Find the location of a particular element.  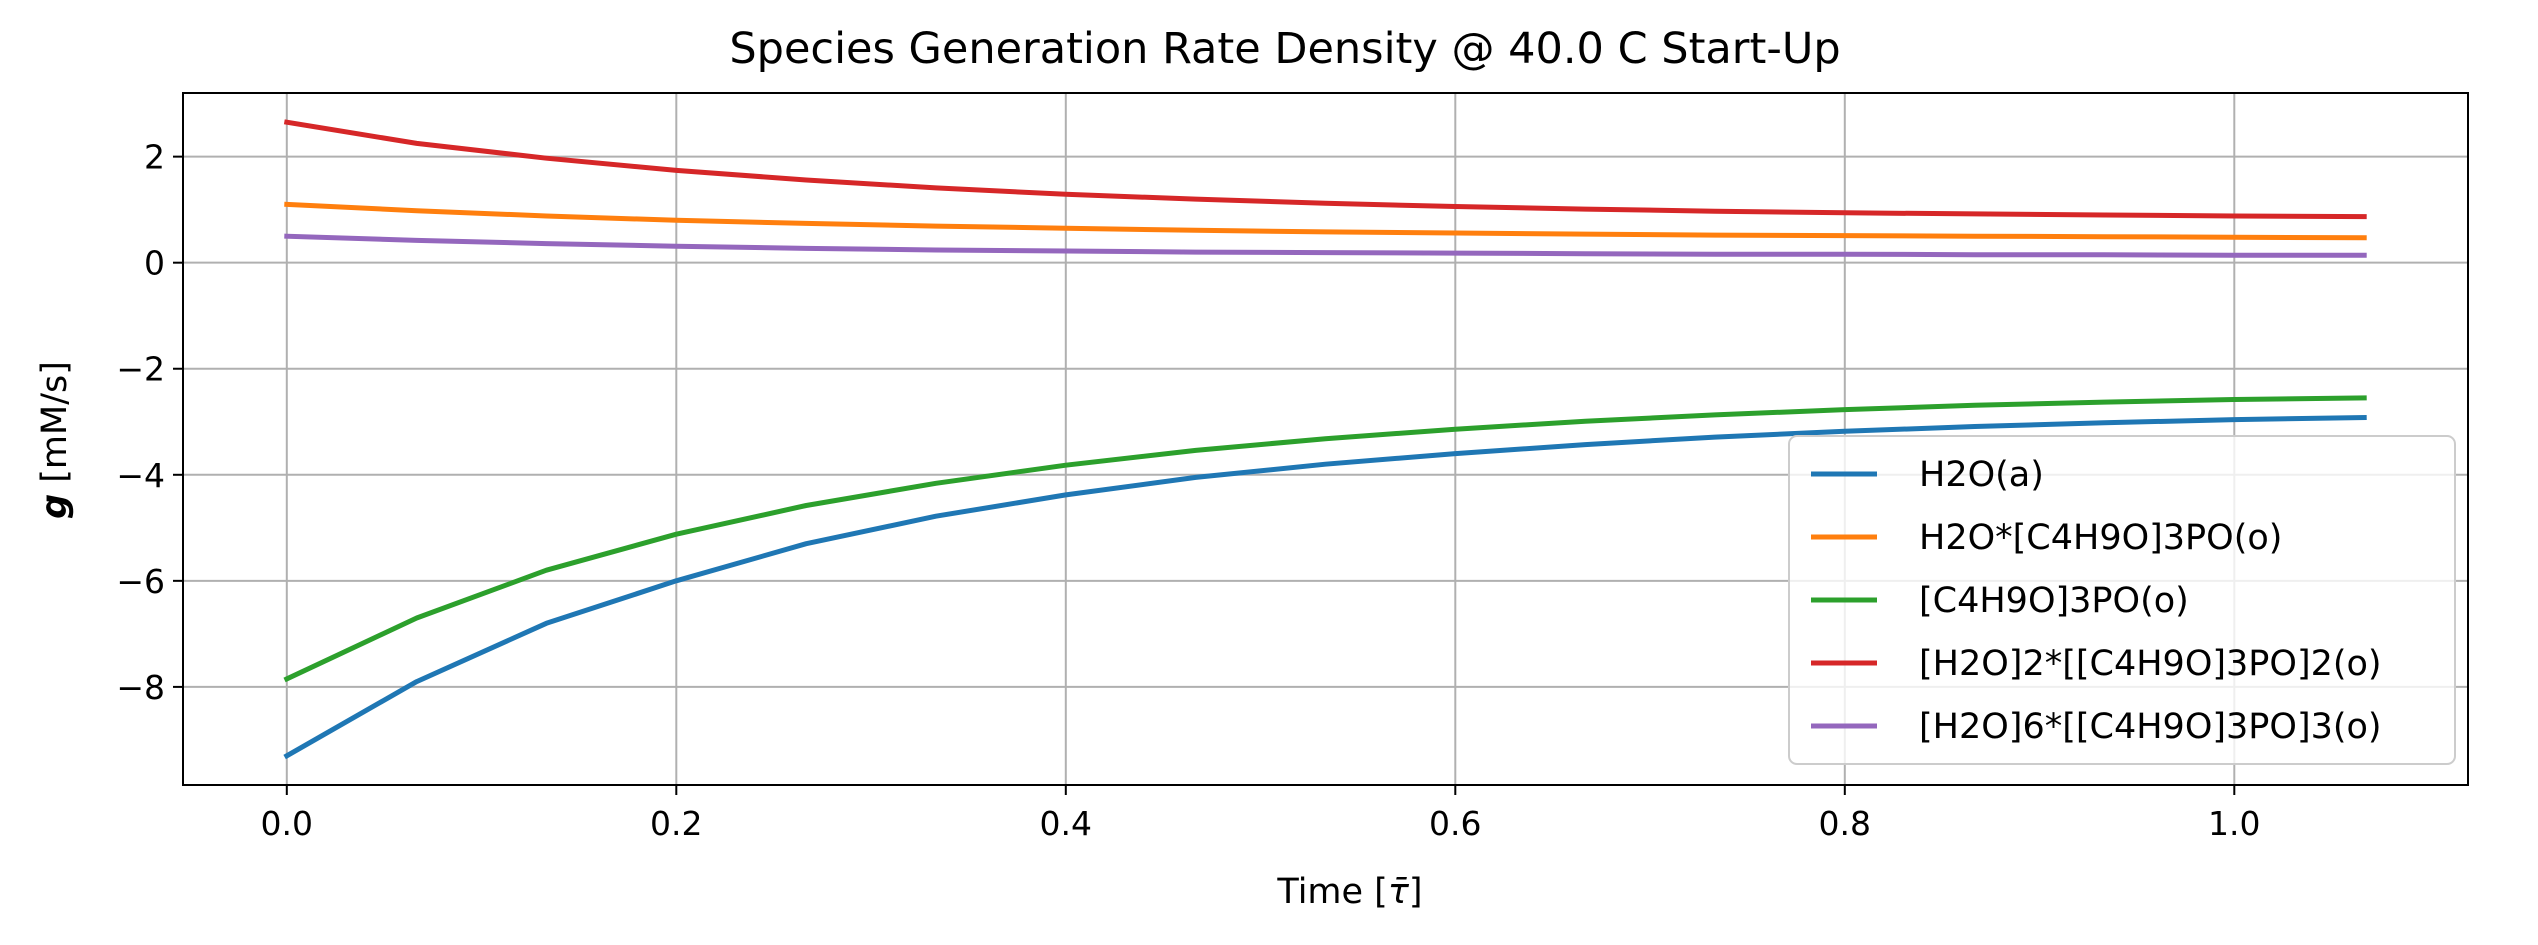

legend-label: [C4H9O]3PO(o) is located at coordinates (2054, 601).